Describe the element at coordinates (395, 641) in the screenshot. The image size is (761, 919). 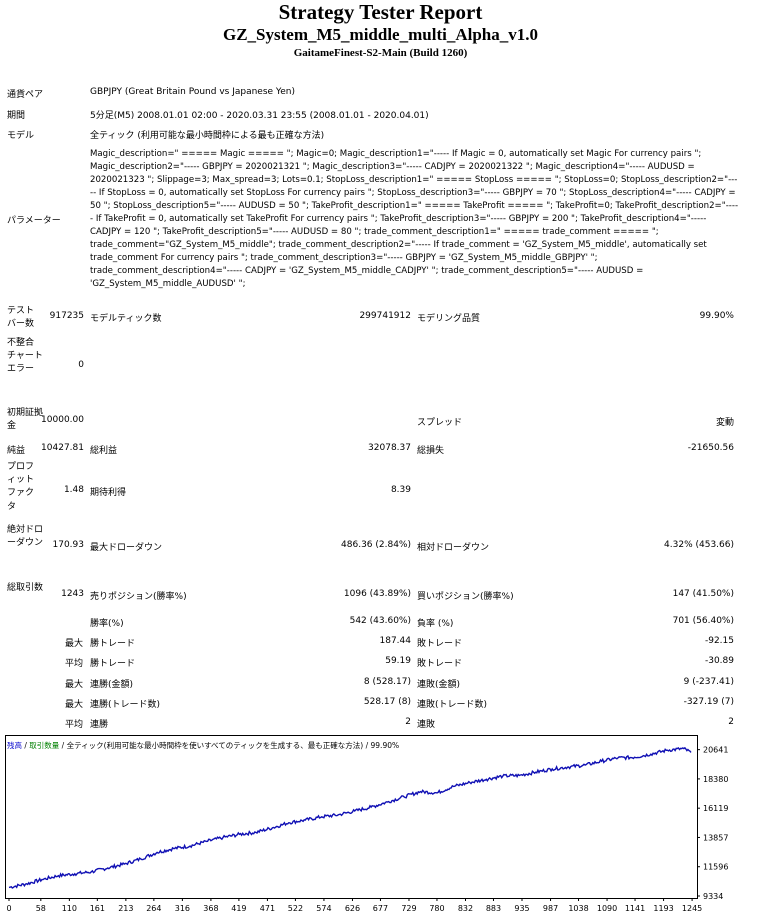
I see `largest-win-value: 187.44` at that location.